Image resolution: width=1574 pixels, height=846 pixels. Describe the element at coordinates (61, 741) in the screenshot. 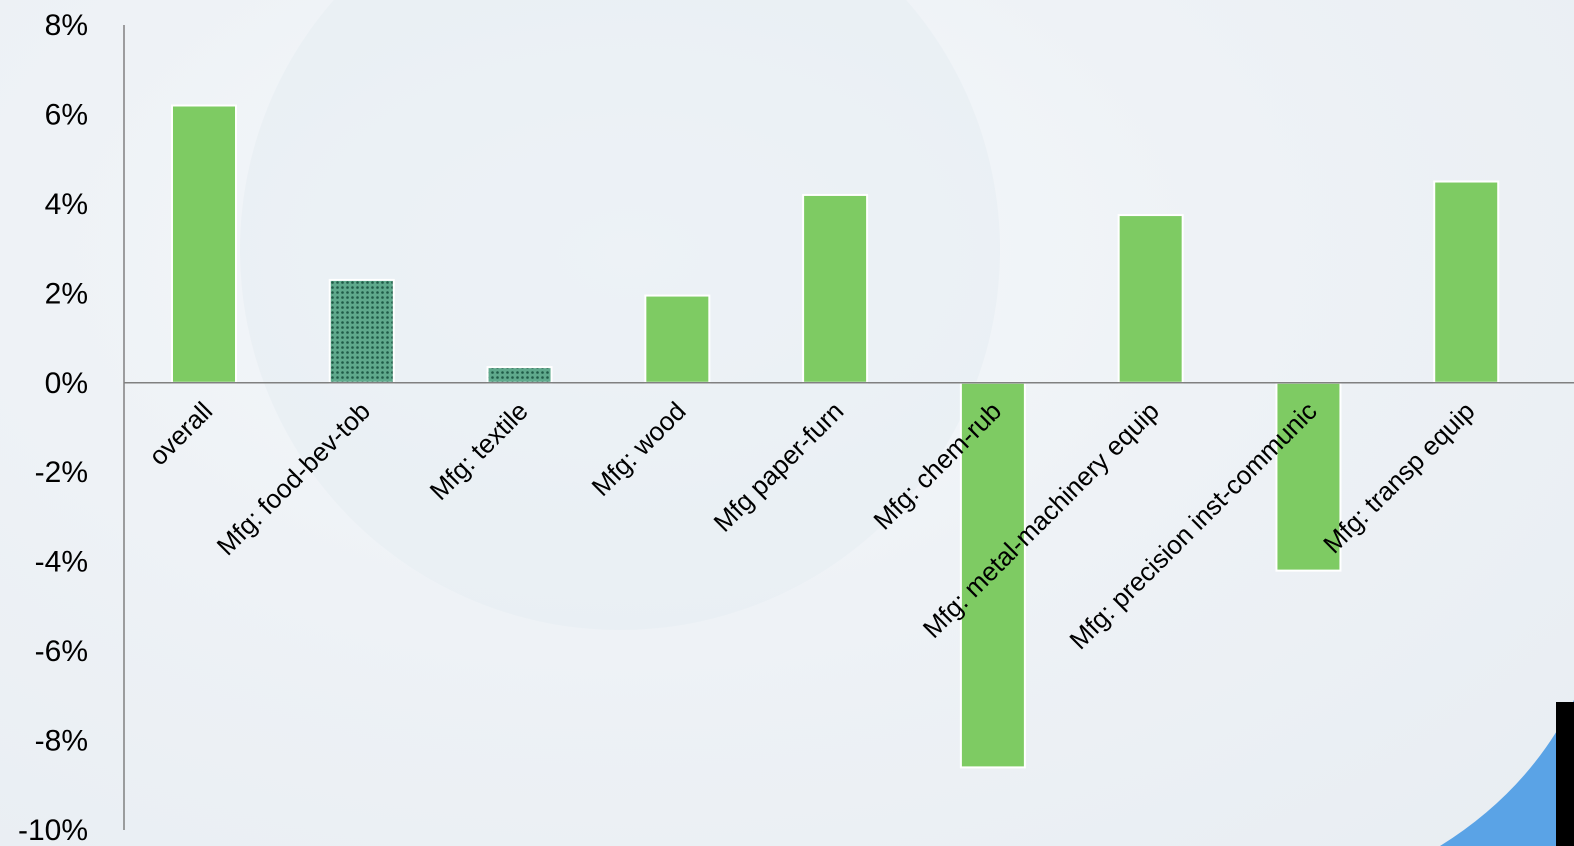

I see `y-tick-label: -8%` at that location.